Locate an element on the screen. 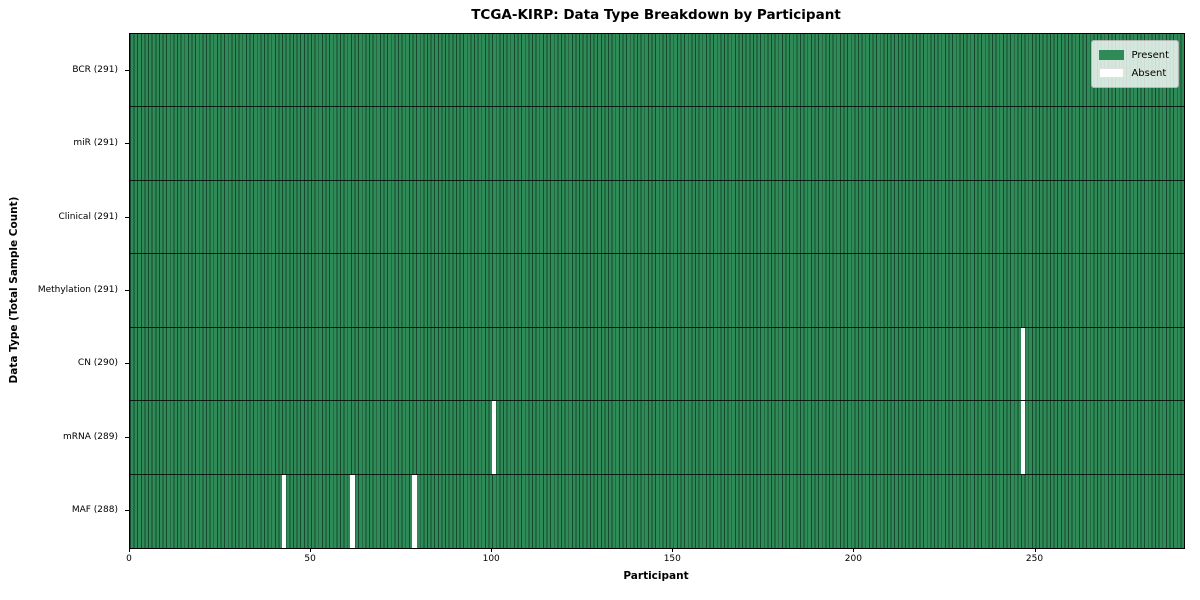 This screenshot has width=1200, height=600. legend-item-present: Present is located at coordinates (1134, 55).